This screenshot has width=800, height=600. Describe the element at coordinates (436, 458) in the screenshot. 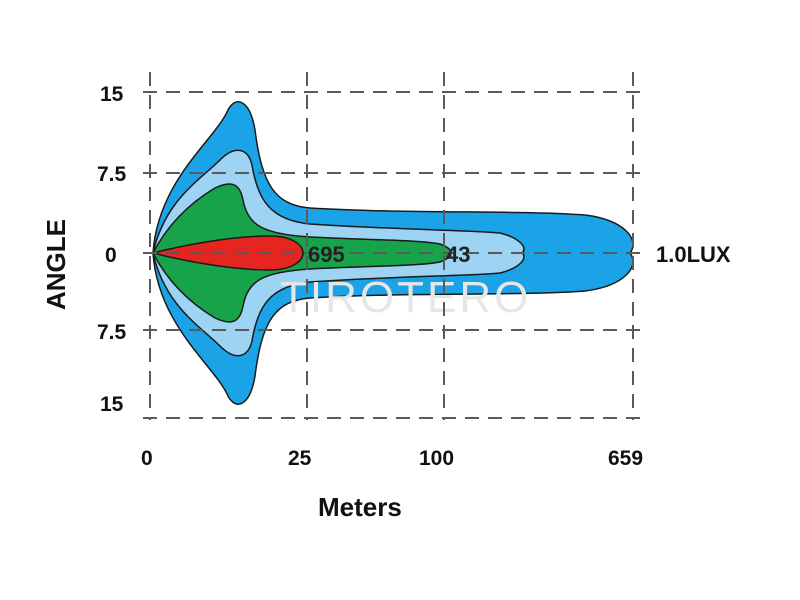

I see `x-tick-label: 100` at that location.